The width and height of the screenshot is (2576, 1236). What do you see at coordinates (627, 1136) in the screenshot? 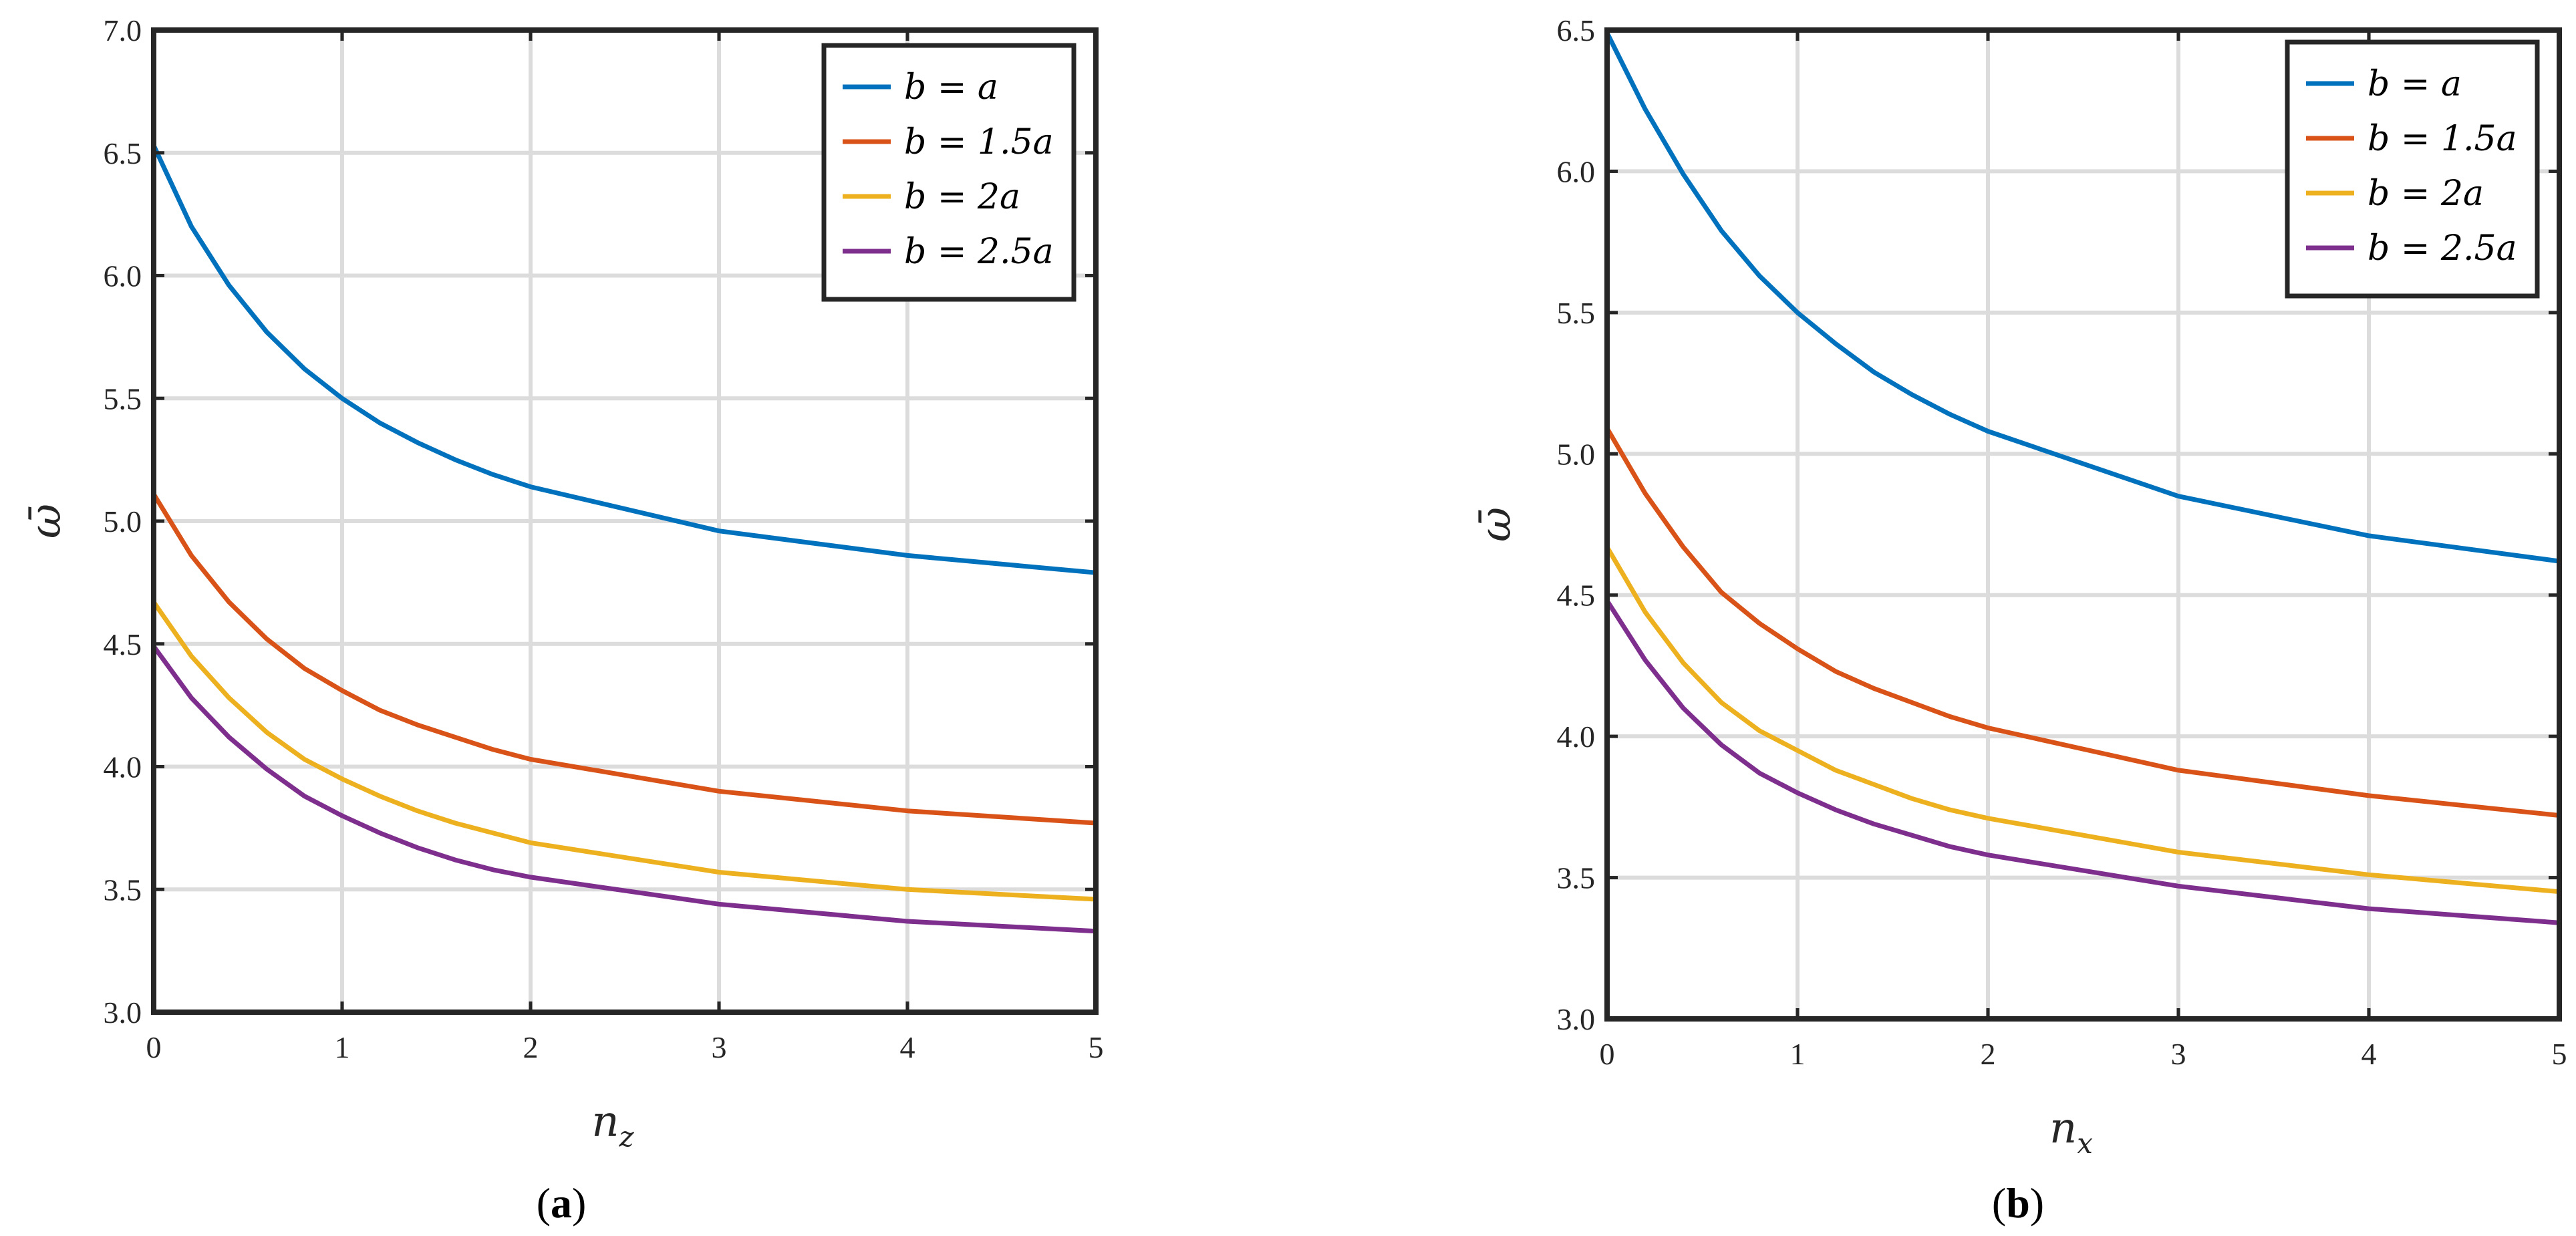
I see `x-axis-label-subscript: z` at bounding box center [627, 1136].